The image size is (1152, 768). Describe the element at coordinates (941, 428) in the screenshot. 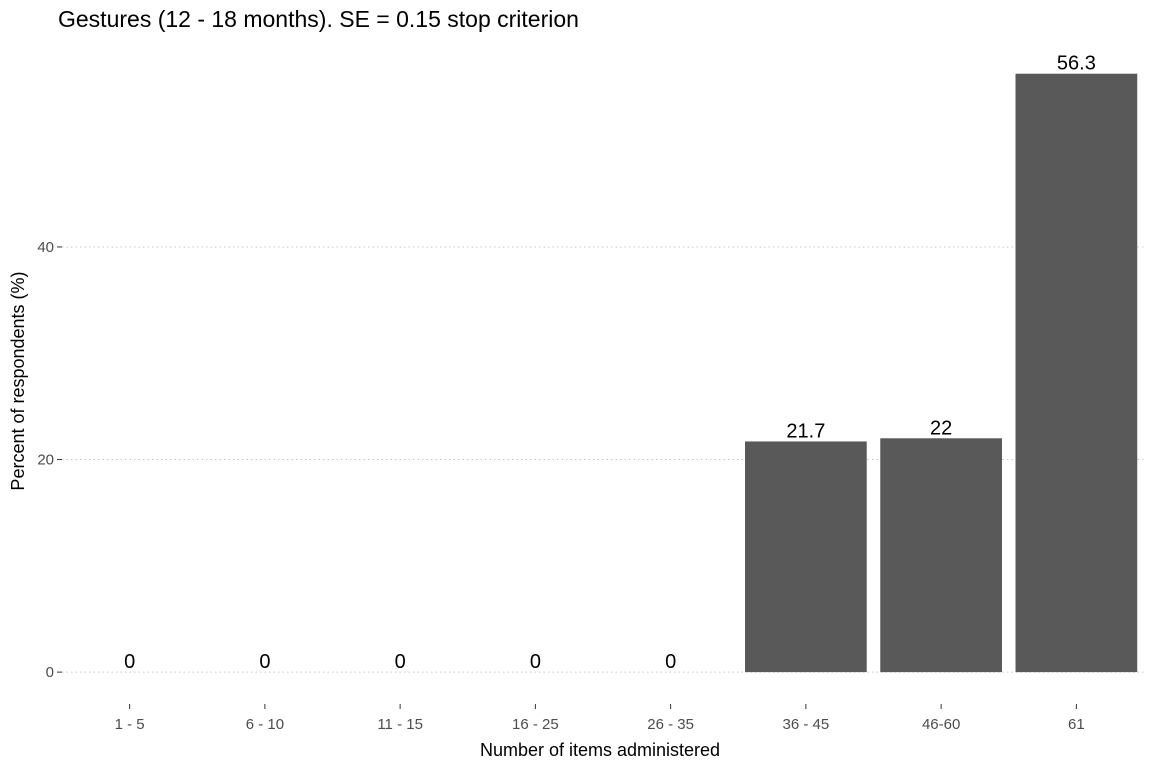

I see `bar-value-label: 22` at that location.